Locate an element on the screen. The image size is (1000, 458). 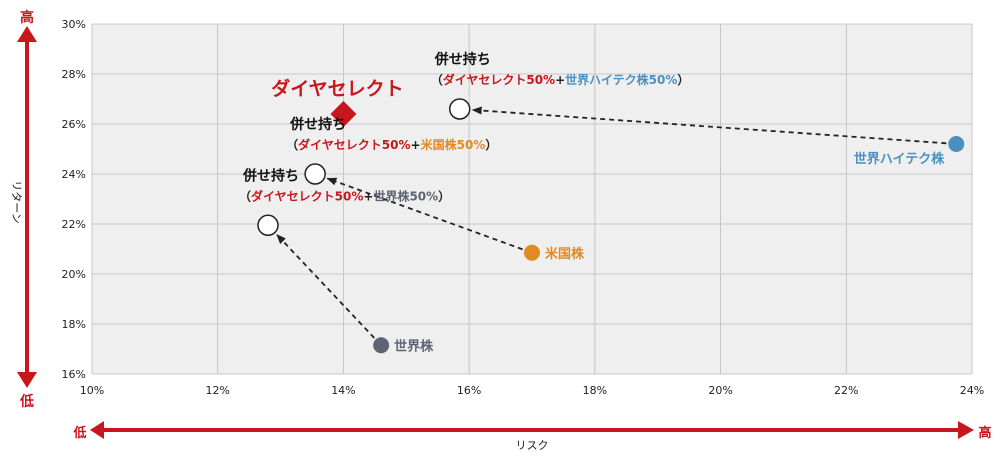
point-world is located at coordinates (381, 345).